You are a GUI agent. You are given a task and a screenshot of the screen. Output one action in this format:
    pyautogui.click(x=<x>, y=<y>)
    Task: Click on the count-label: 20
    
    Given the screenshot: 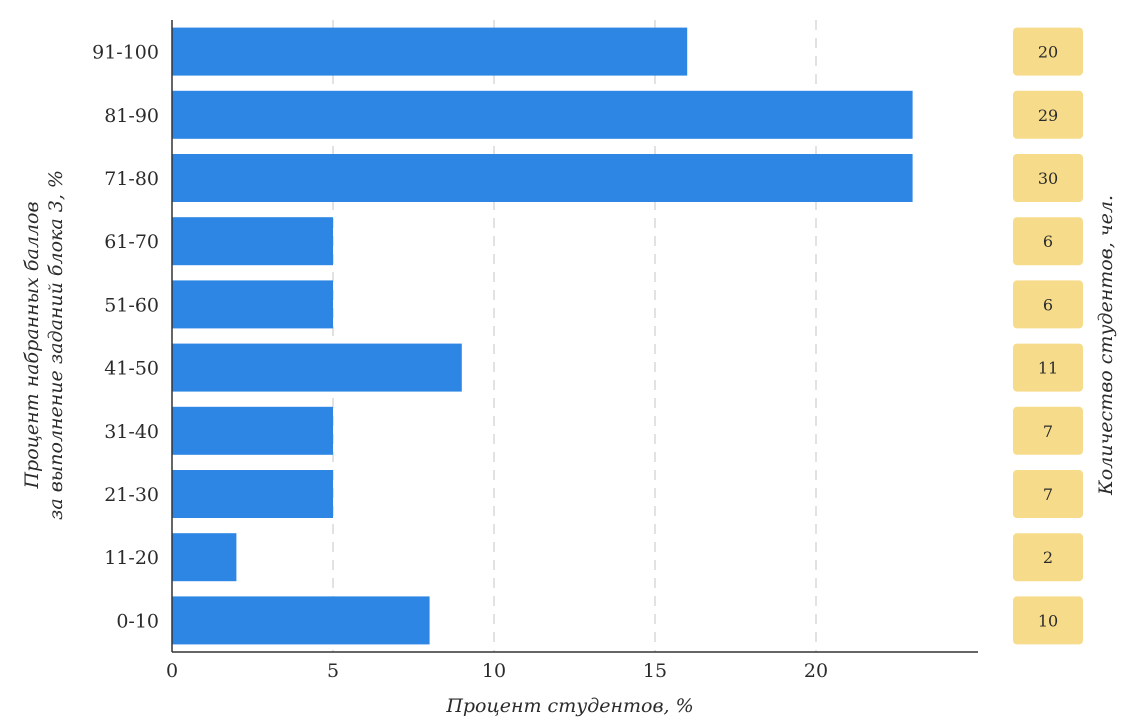 What is the action you would take?
    pyautogui.click(x=1048, y=52)
    